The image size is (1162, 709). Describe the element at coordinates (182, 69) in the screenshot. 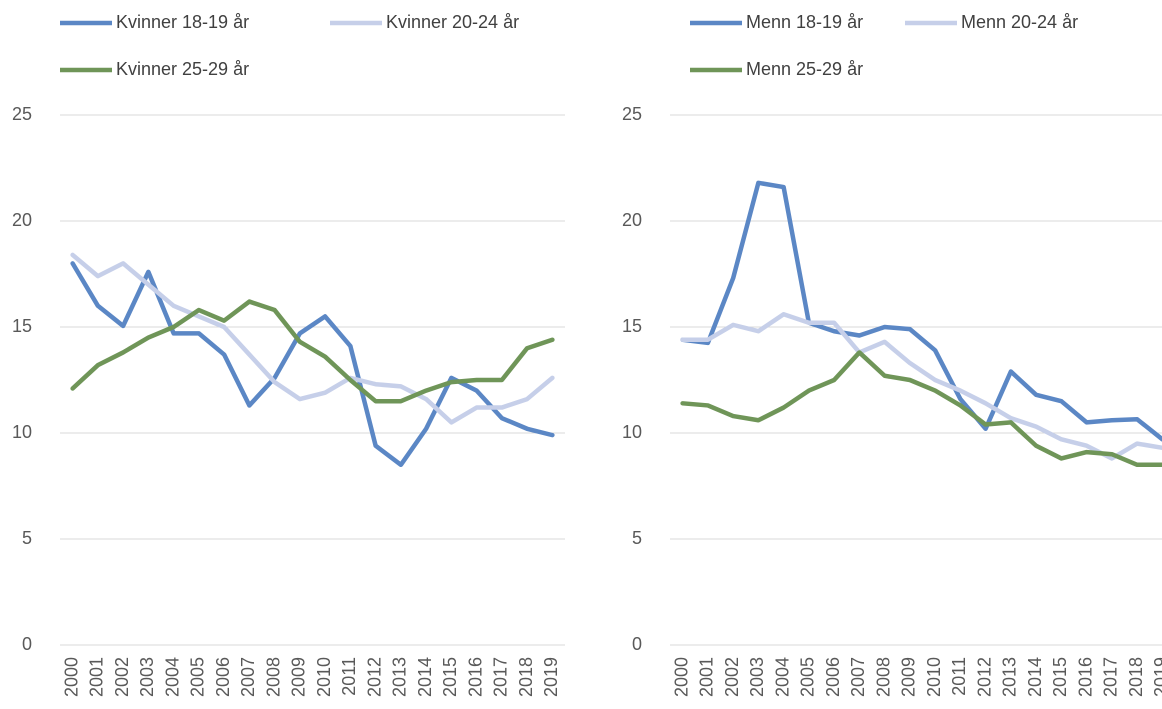

I see `legend-label: Kvinner 25-29 år` at that location.